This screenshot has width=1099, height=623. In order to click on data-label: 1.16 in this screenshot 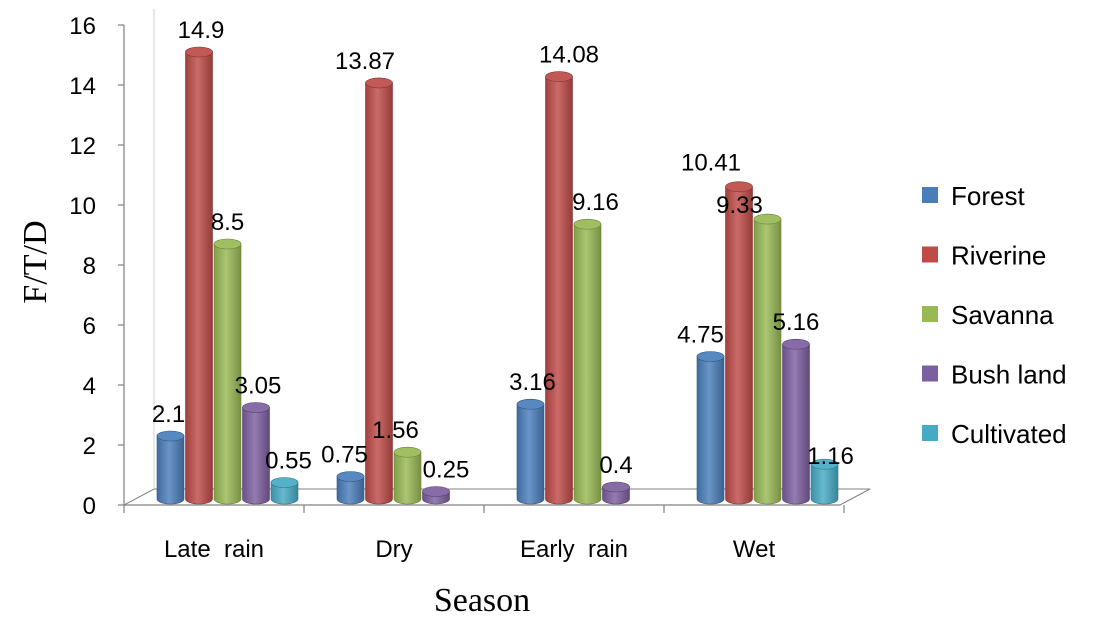, I will do `click(830, 456)`.